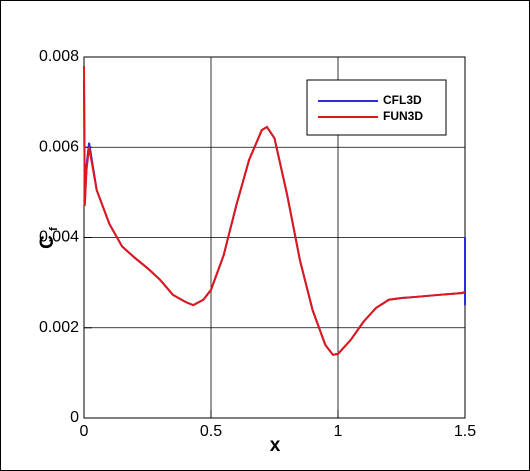 The height and width of the screenshot is (471, 530). What do you see at coordinates (59, 56) in the screenshot?
I see `y-tick-label: 0.008` at bounding box center [59, 56].